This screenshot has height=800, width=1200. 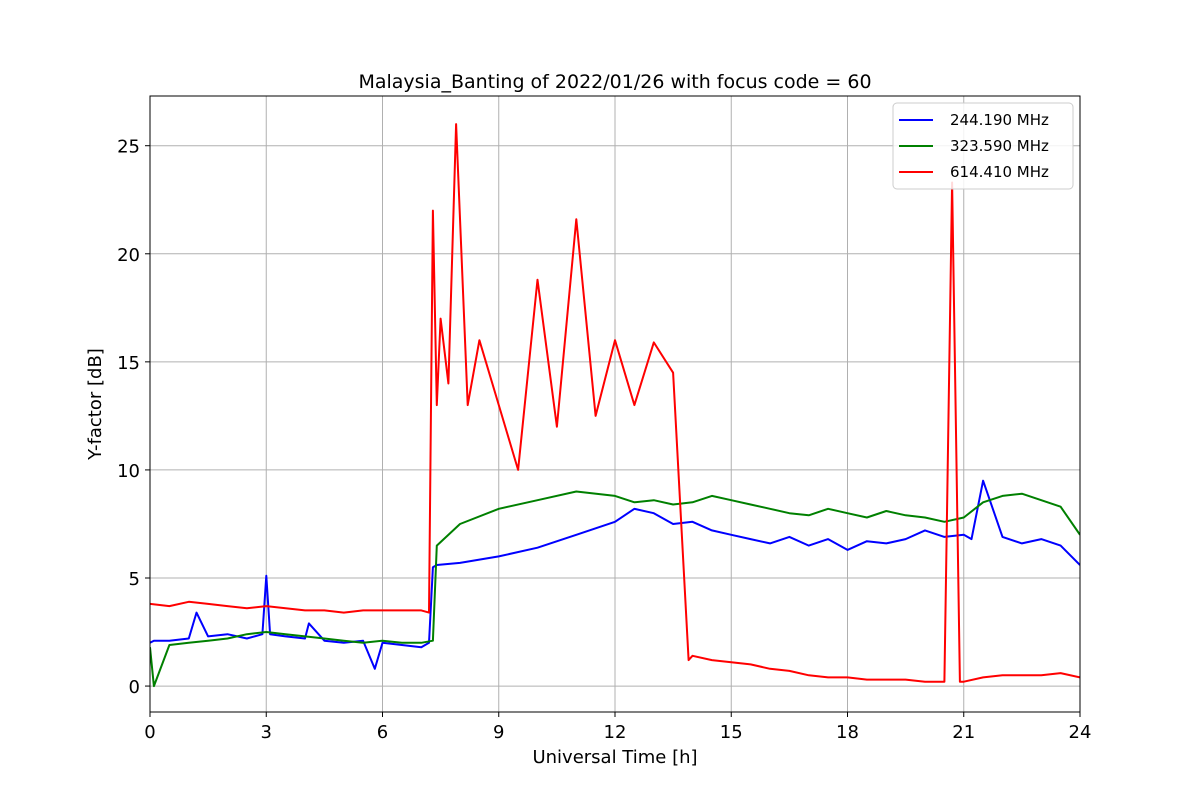 What do you see at coordinates (615, 732) in the screenshot?
I see `x-tick-label: 12` at bounding box center [615, 732].